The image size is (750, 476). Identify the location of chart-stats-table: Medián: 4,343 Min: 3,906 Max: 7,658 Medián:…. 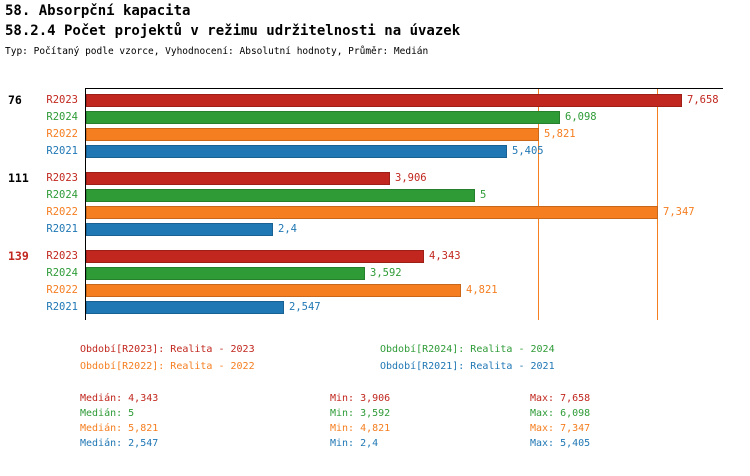
(375, 427).